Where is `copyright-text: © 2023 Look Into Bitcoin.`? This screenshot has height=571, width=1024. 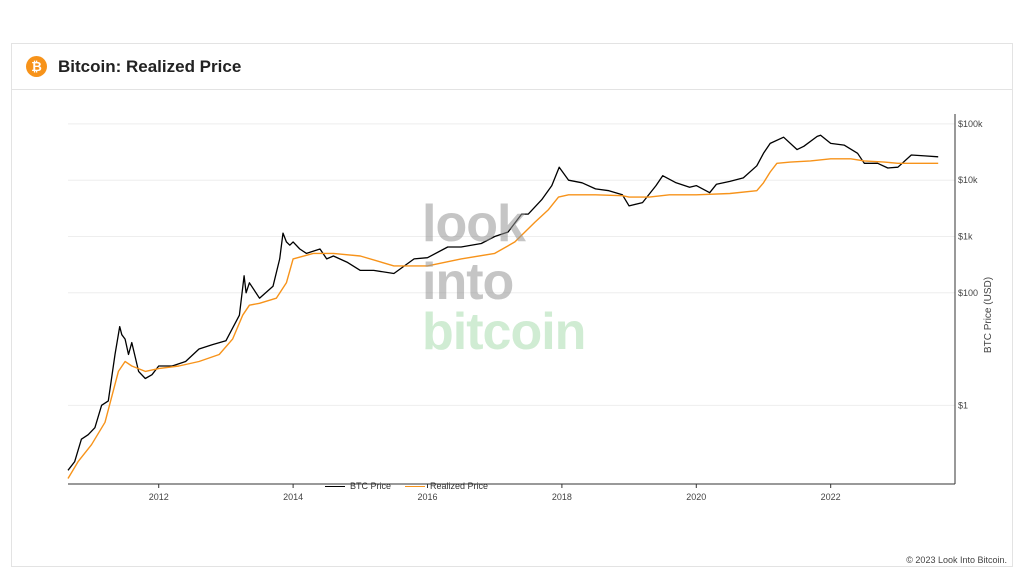 copyright-text: © 2023 Look Into Bitcoin. is located at coordinates (956, 560).